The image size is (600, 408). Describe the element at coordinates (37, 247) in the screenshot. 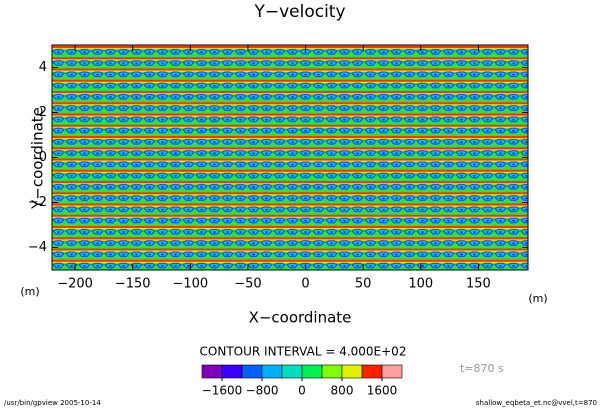

I see `y-tick-label: −4` at that location.